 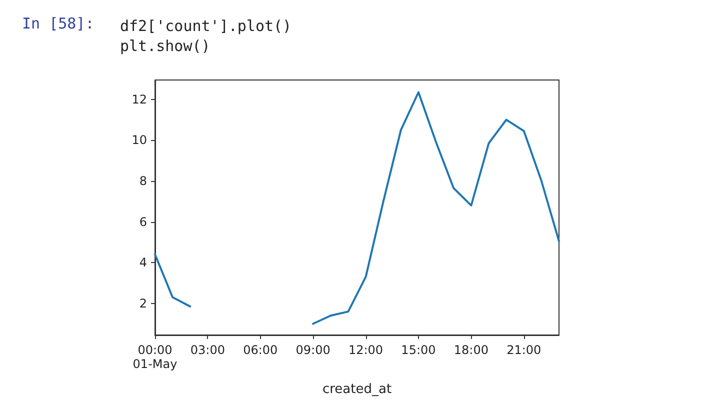 What do you see at coordinates (524, 350) in the screenshot?
I see `x-tick-label: 21:00` at bounding box center [524, 350].